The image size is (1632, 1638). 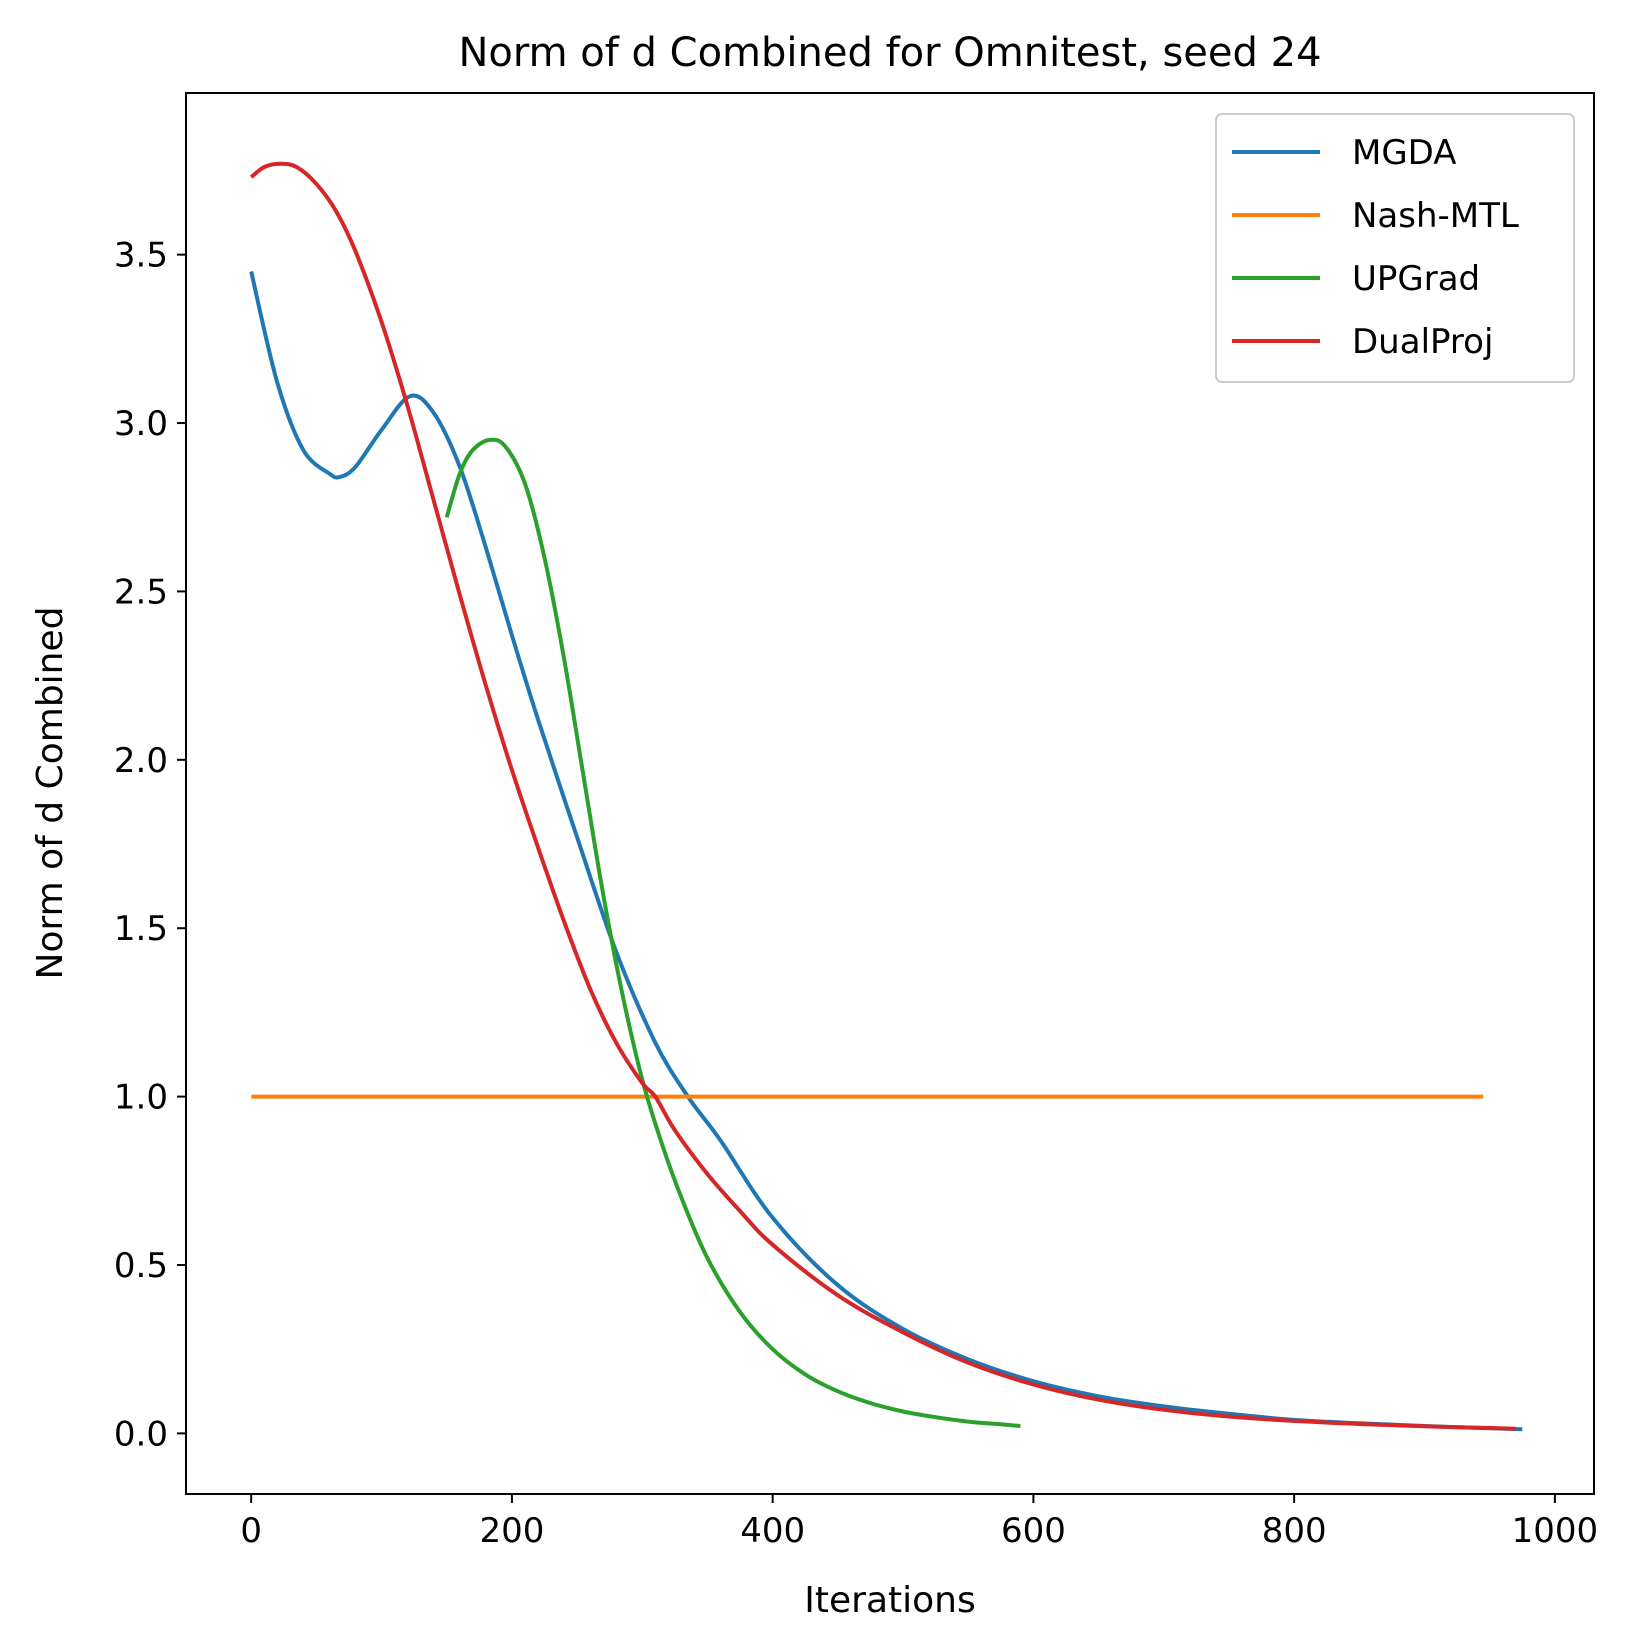 I want to click on x-tick-label: 800, so click(x=1294, y=1531).